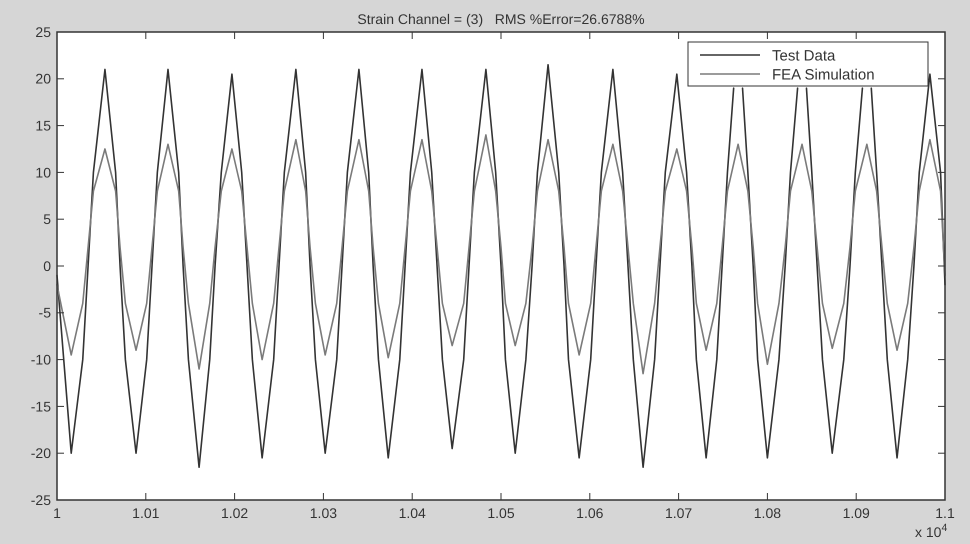 The image size is (970, 544). Describe the element at coordinates (43, 126) in the screenshot. I see `y-tick-label: 15` at that location.